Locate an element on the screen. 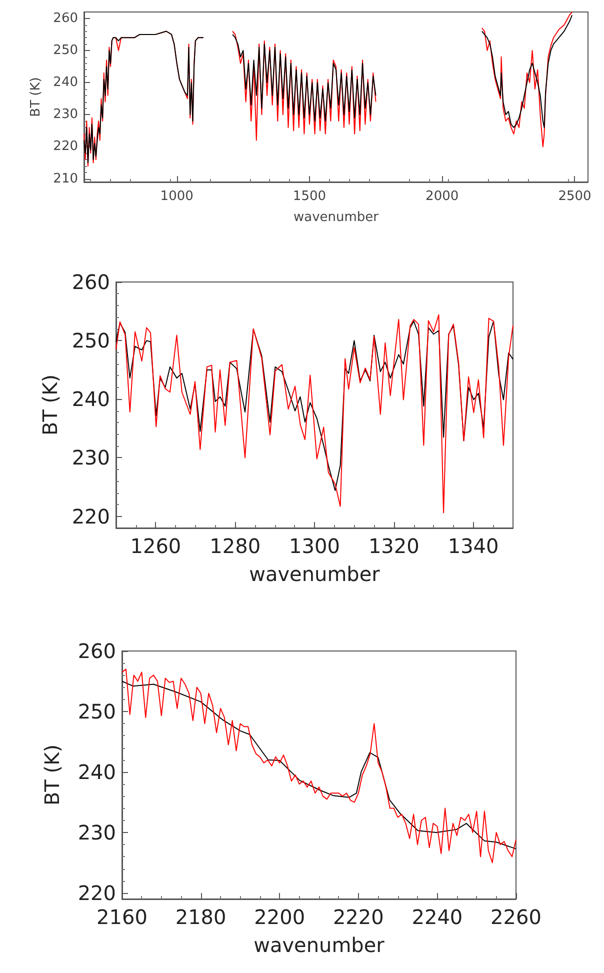  x-tick-label: 2200 is located at coordinates (280, 917).